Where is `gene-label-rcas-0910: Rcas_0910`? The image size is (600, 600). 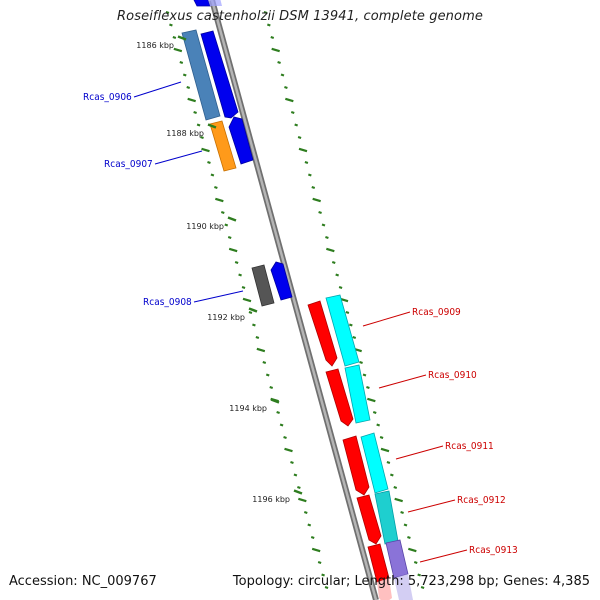
gene-label-rcas-0910: Rcas_0910 is located at coordinates (452, 375).